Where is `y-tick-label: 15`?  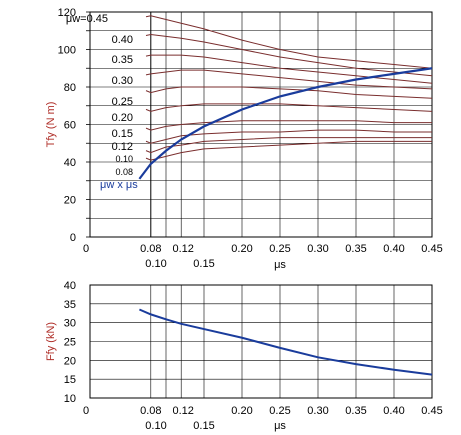
y-tick-label: 15 is located at coordinates (70, 380).